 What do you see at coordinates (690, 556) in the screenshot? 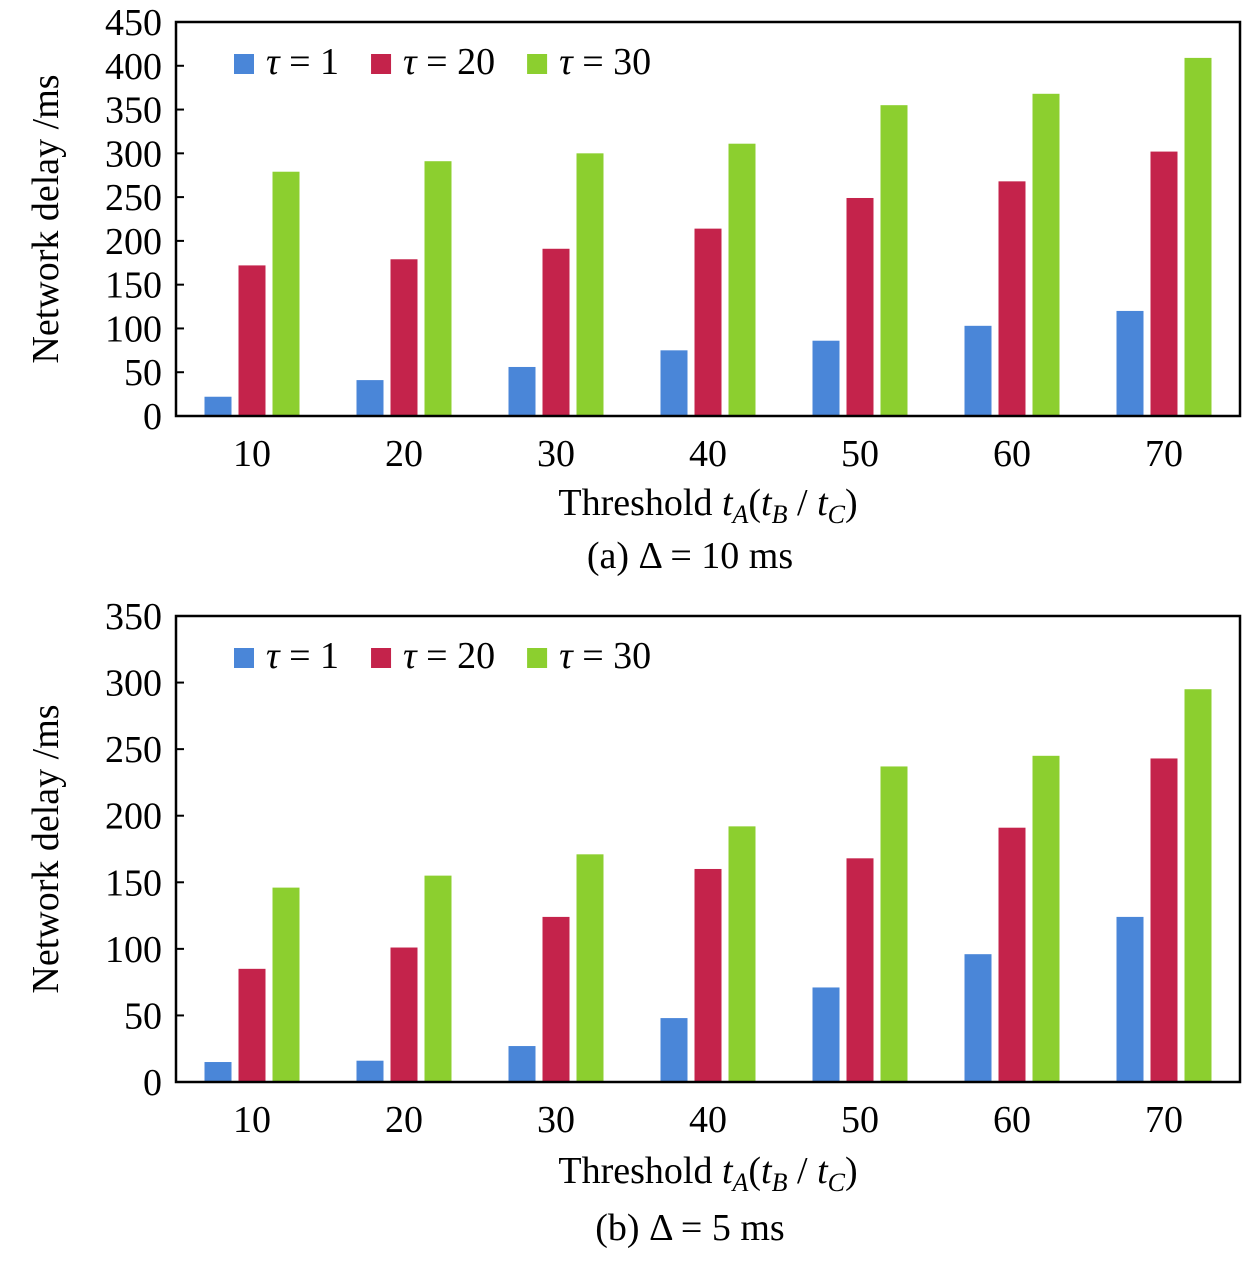
I see `chart-caption: (a) Δ = 10 ms` at bounding box center [690, 556].